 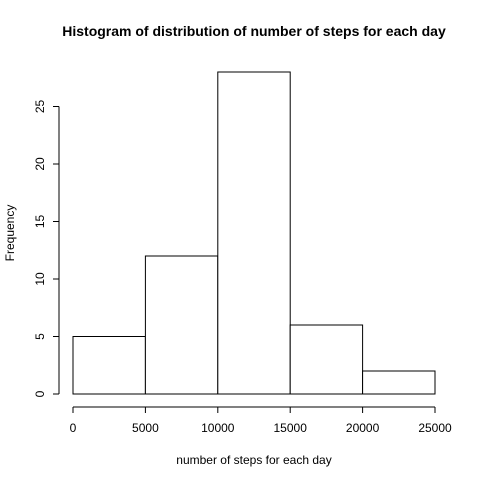 I want to click on x-tick-label-4: 20000, so click(x=363, y=428).